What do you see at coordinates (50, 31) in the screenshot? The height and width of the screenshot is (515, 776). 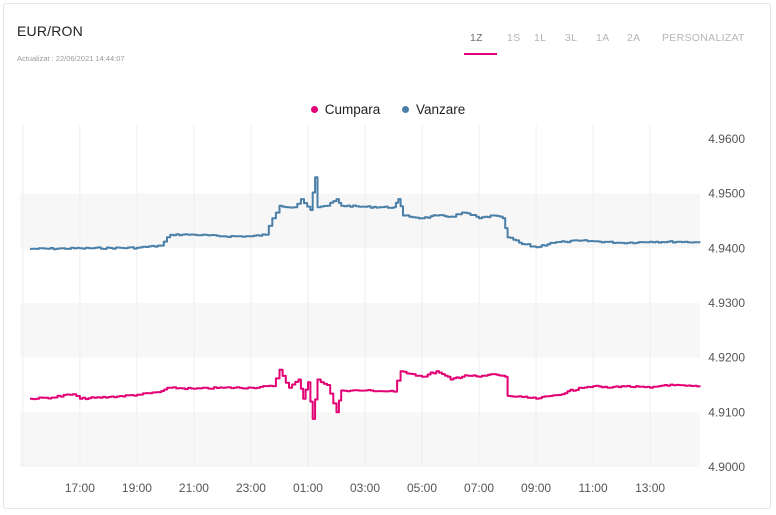 I see `page-title: EUR/RON` at bounding box center [50, 31].